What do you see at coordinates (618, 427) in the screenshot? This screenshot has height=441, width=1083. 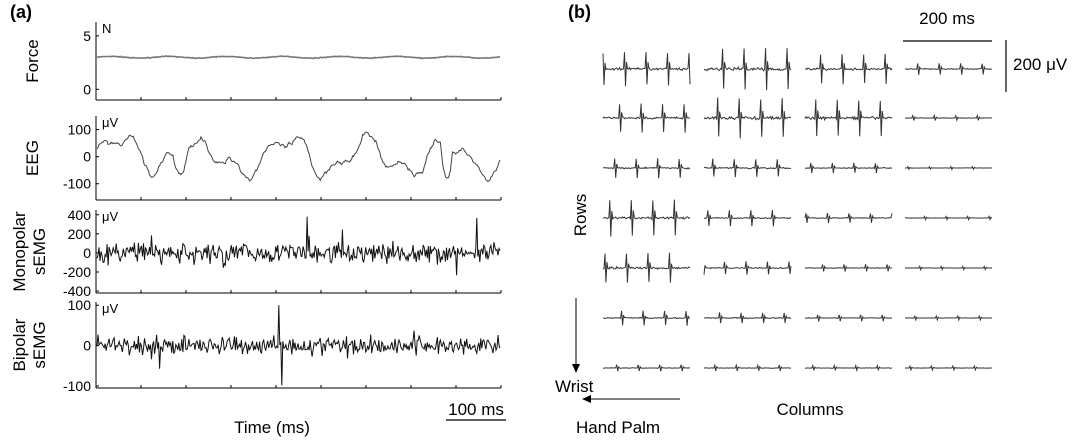 I see `hand-palm-label: Hand Palm` at bounding box center [618, 427].